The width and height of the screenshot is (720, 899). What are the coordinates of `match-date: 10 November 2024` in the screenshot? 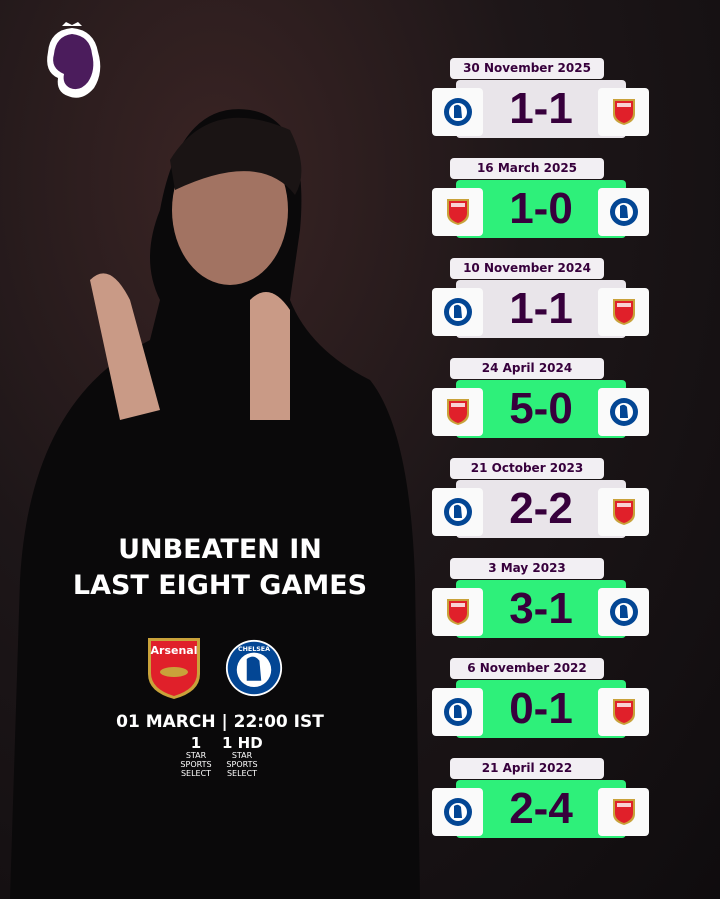 It's located at (527, 268).